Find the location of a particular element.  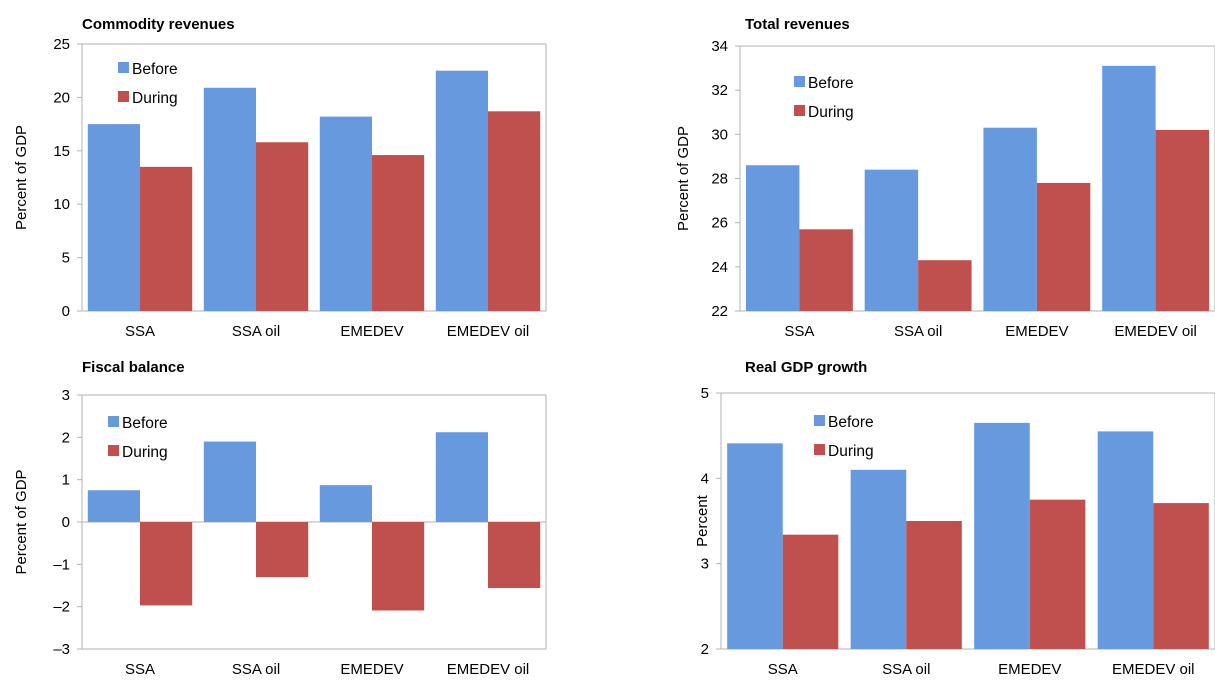

real-gdp-growth-legend-label-before: Before is located at coordinates (851, 422).